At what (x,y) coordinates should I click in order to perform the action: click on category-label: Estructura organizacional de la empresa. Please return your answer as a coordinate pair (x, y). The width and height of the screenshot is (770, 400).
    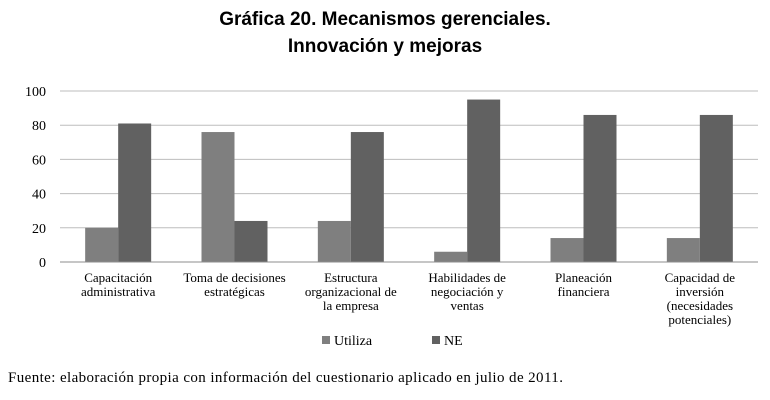
    Looking at the image, I should click on (351, 291).